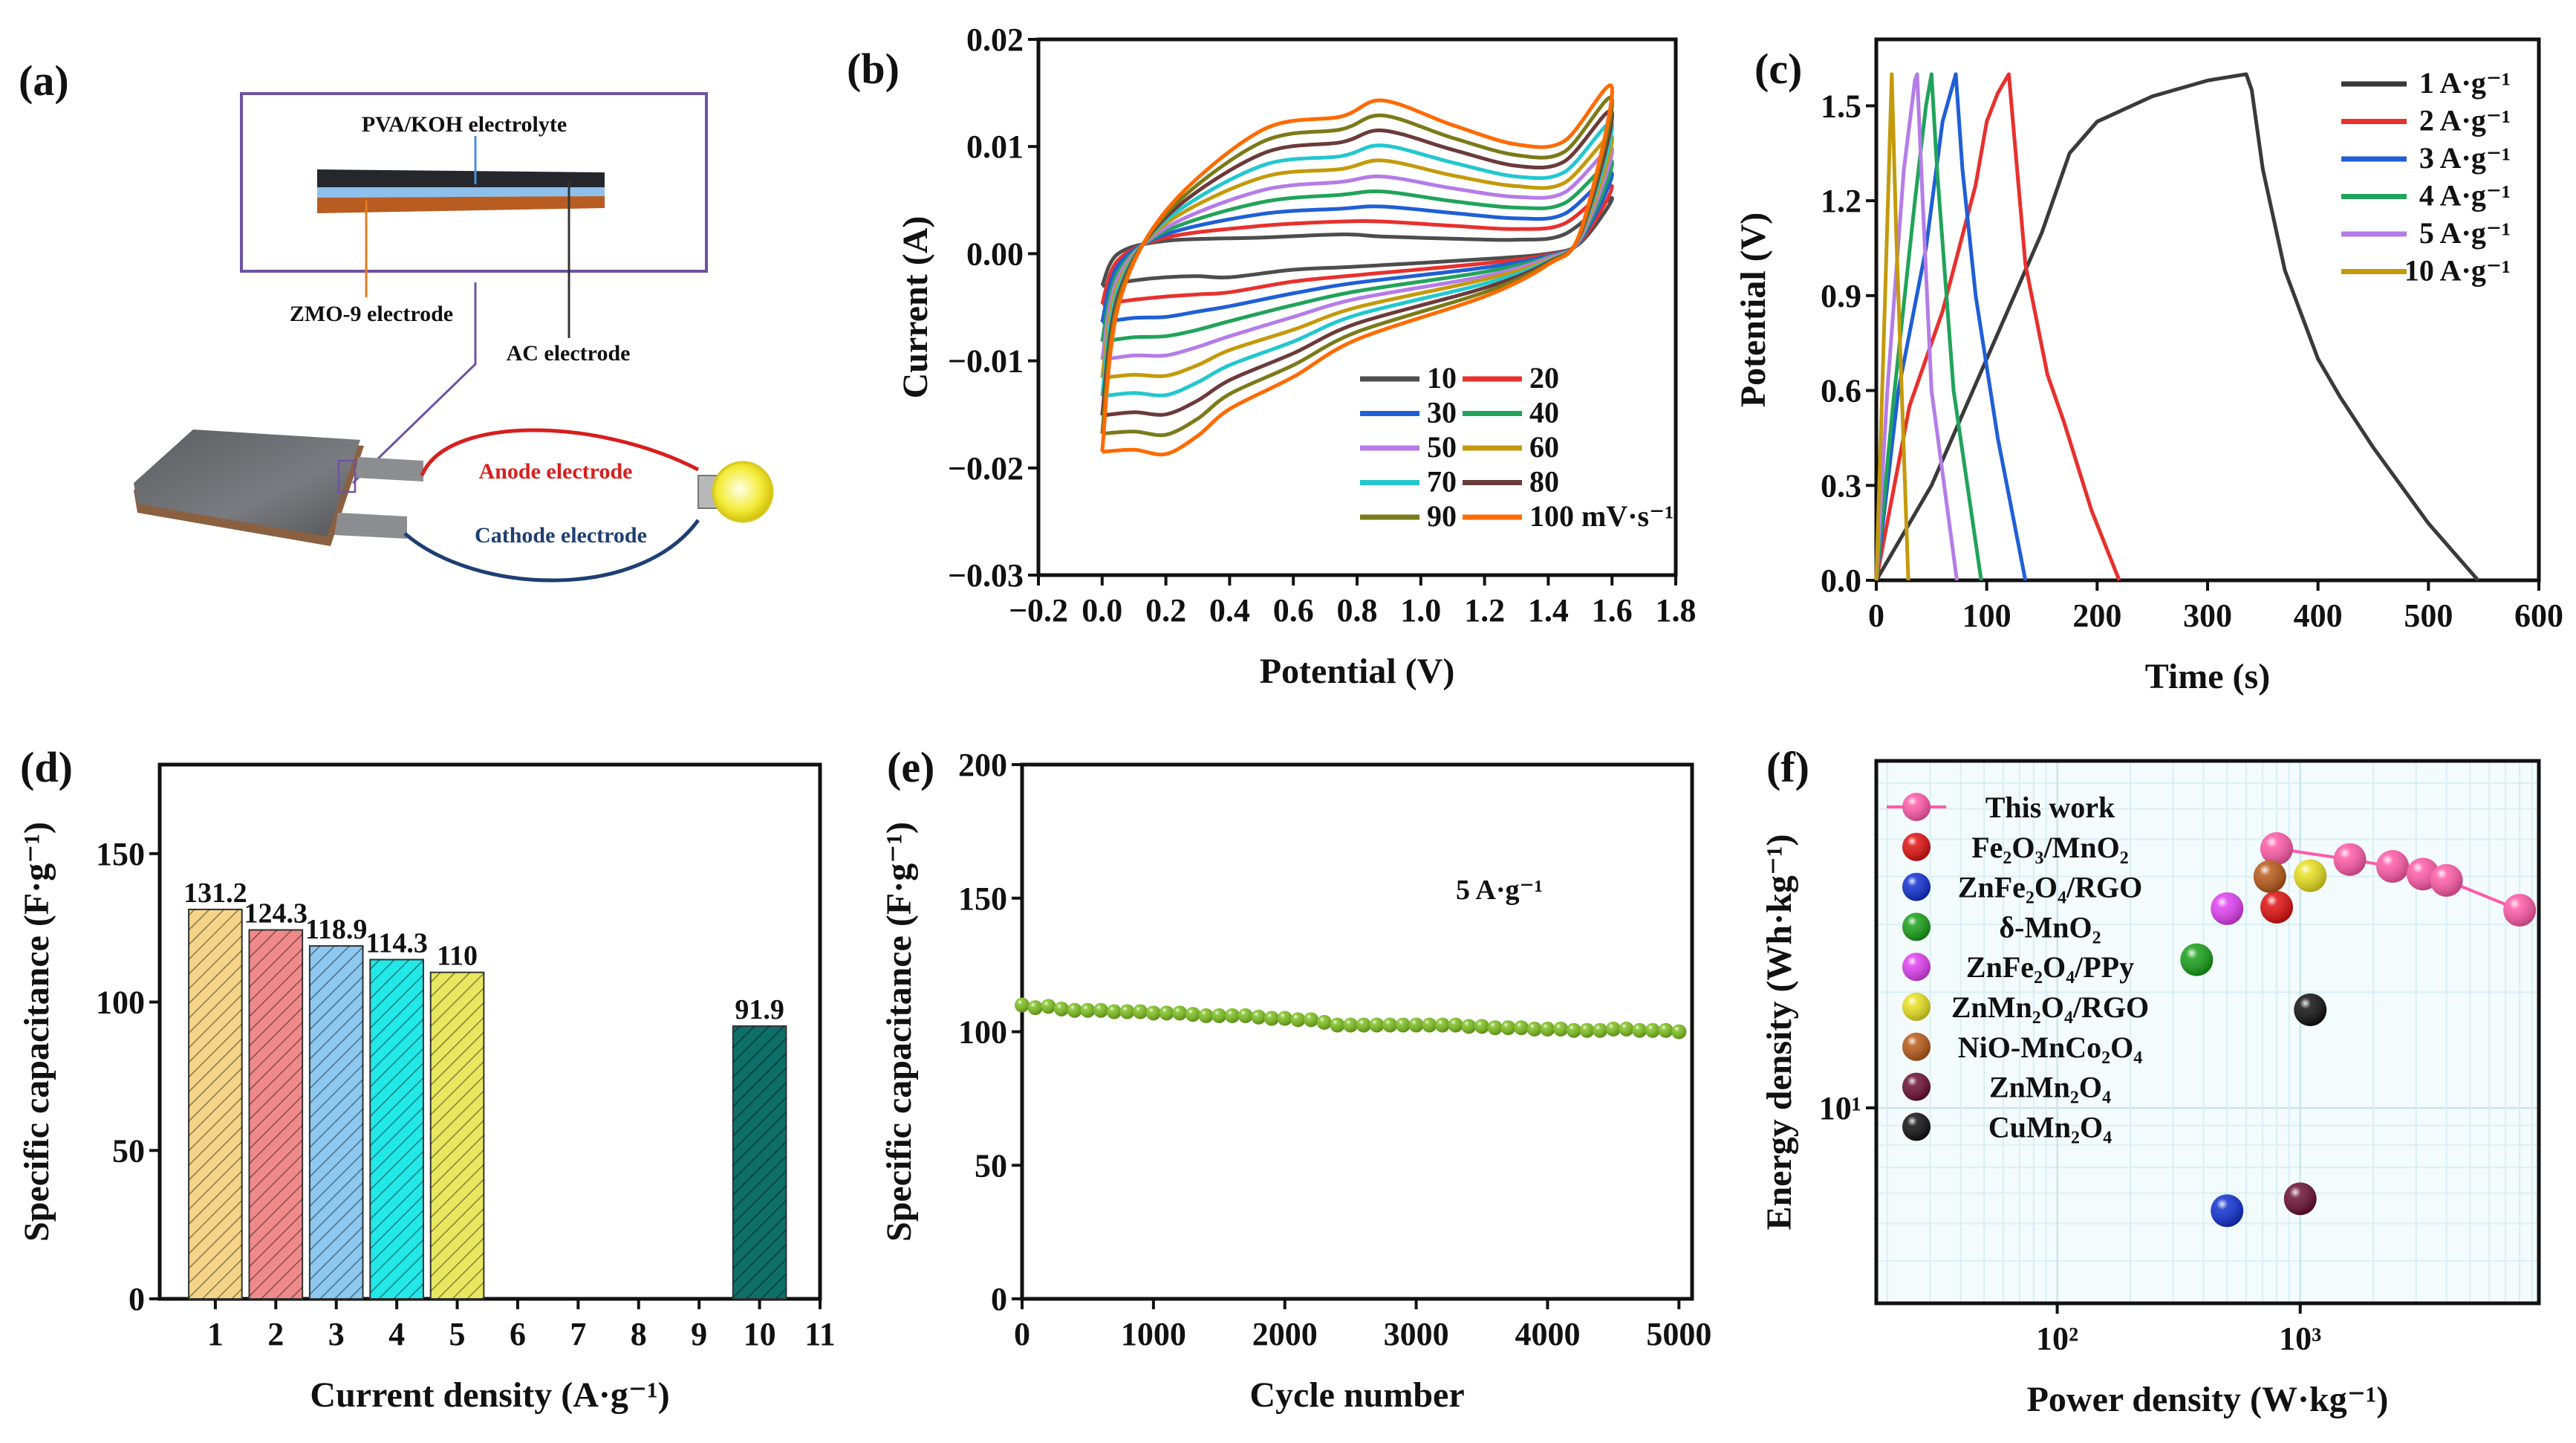  Describe the element at coordinates (371, 314) in the screenshot. I see `zmo-electrode-label: ZMO-9 electrode` at that location.